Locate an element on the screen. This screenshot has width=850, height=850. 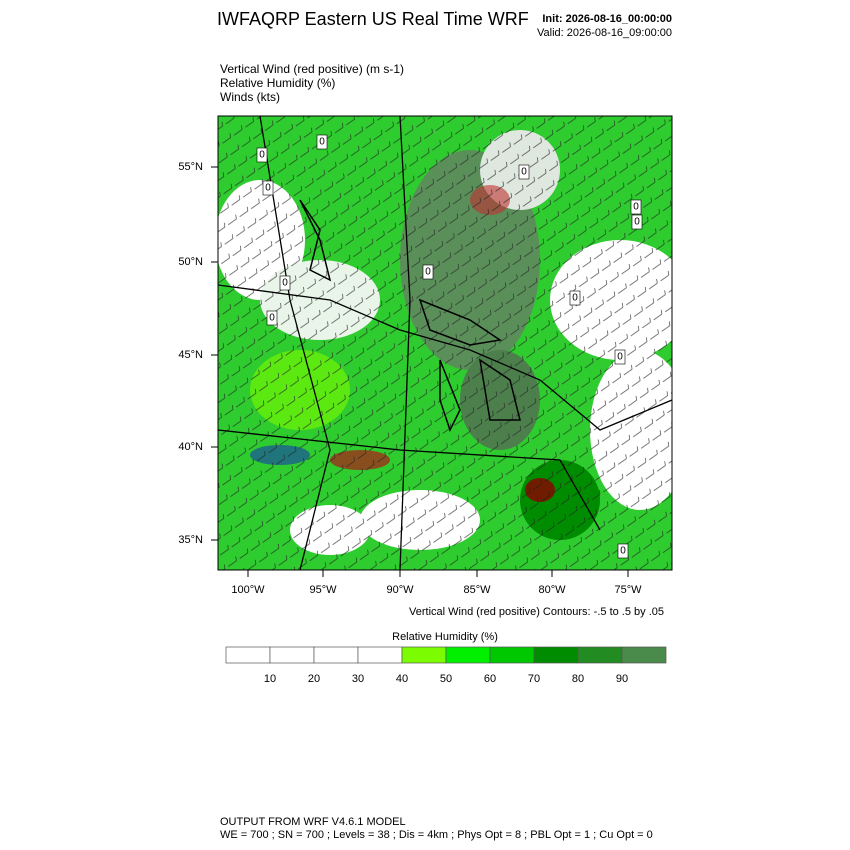
colorbar-tick-label: 30 is located at coordinates (358, 679).